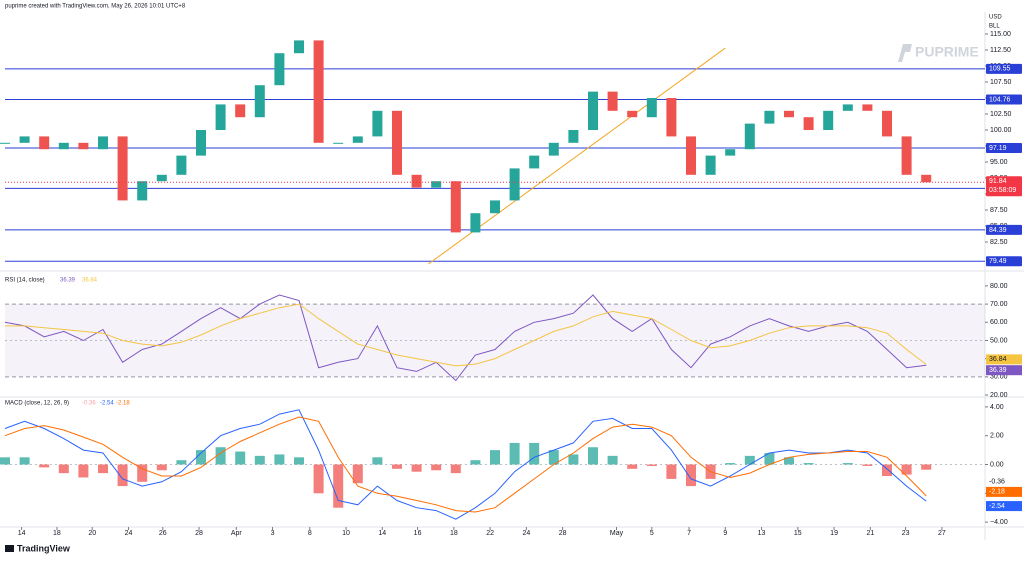 The width and height of the screenshot is (1024, 562). What do you see at coordinates (999, 210) in the screenshot?
I see `y-tick-label: 87.50` at bounding box center [999, 210].